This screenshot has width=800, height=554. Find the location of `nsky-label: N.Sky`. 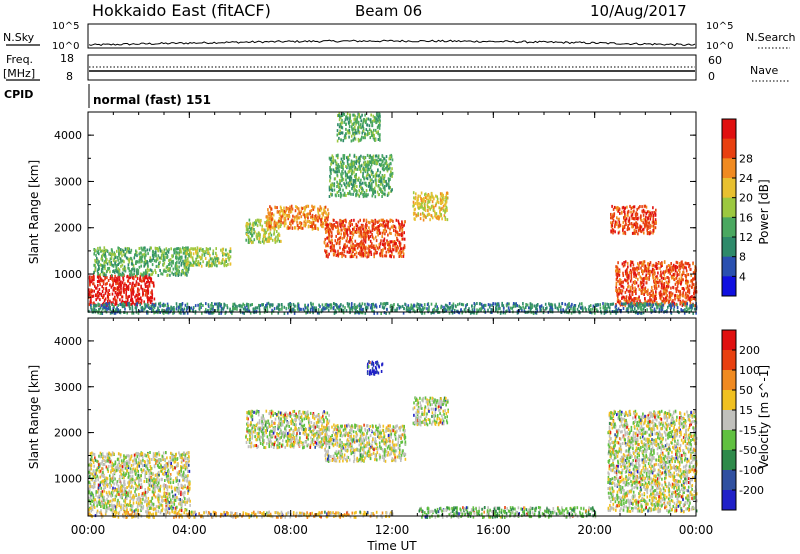

nsky-label: N.Sky is located at coordinates (19, 37).